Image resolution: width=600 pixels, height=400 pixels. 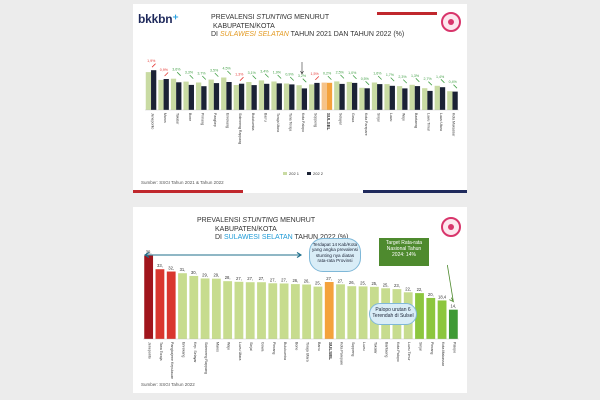 What do you see at coordinates (352, 73) in the screenshot?
I see `change-label: 1,0%` at bounding box center [352, 73].